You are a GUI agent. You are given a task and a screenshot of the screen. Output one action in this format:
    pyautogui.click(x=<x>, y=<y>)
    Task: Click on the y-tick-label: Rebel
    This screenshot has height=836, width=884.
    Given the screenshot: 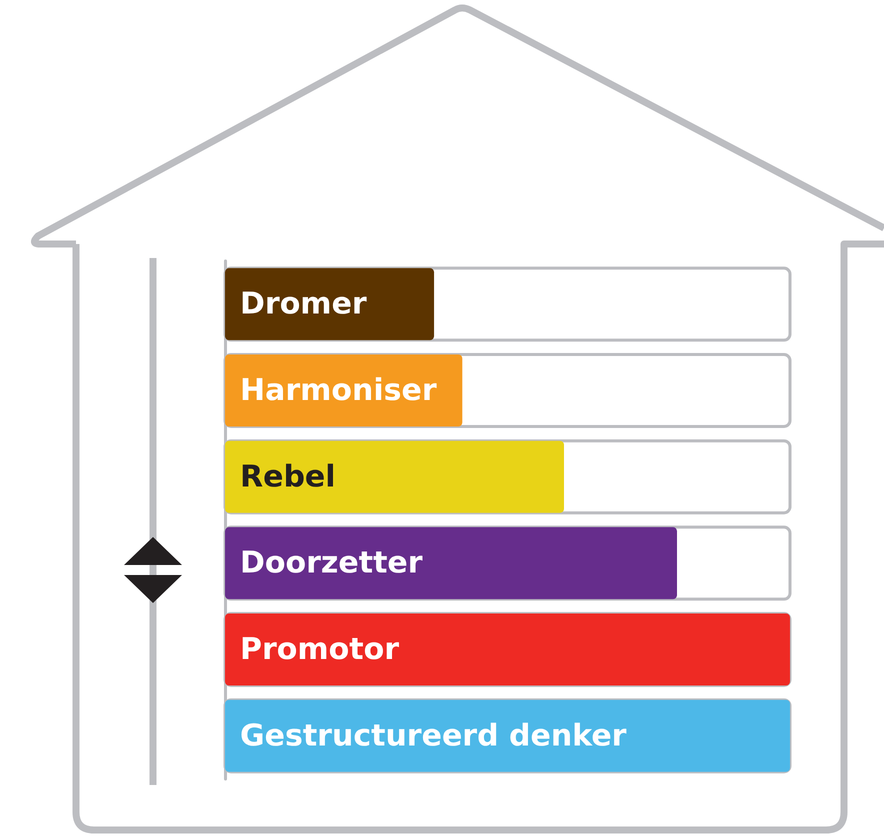 What is the action you would take?
    pyautogui.click(x=288, y=476)
    